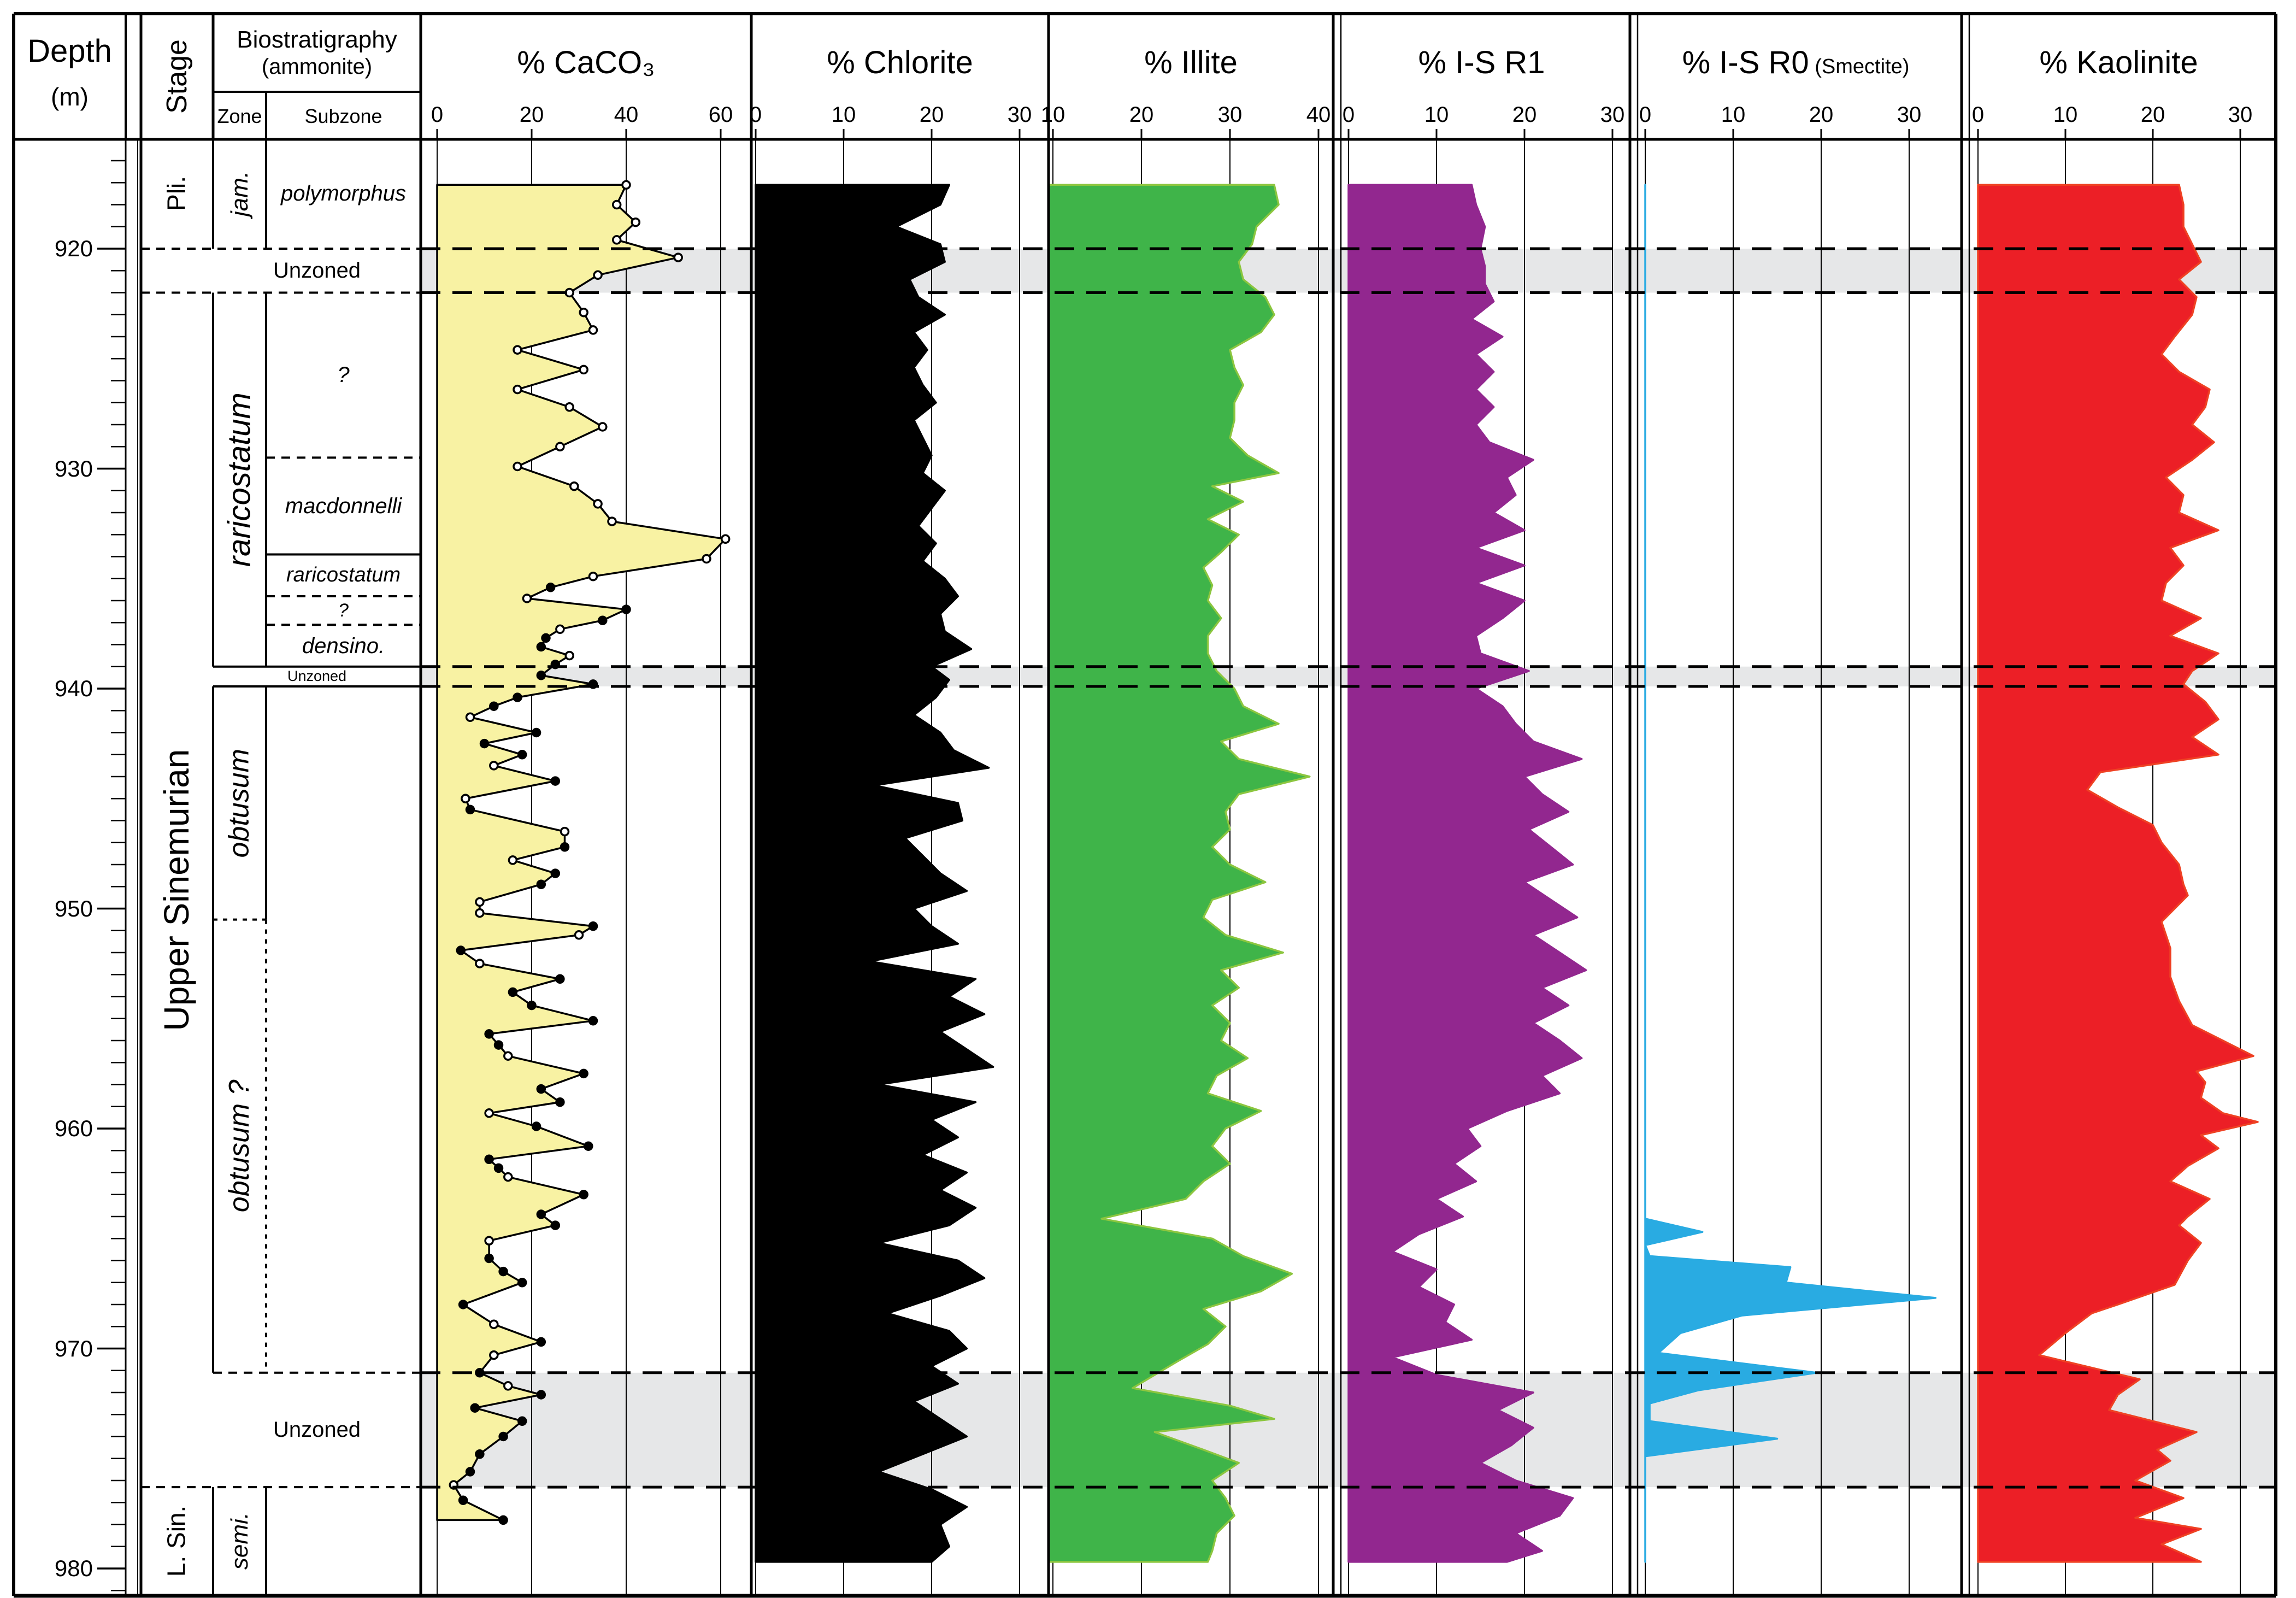 Image resolution: width=2296 pixels, height=1598 pixels. I want to click on series-area-CaCO, so click(581, 852).